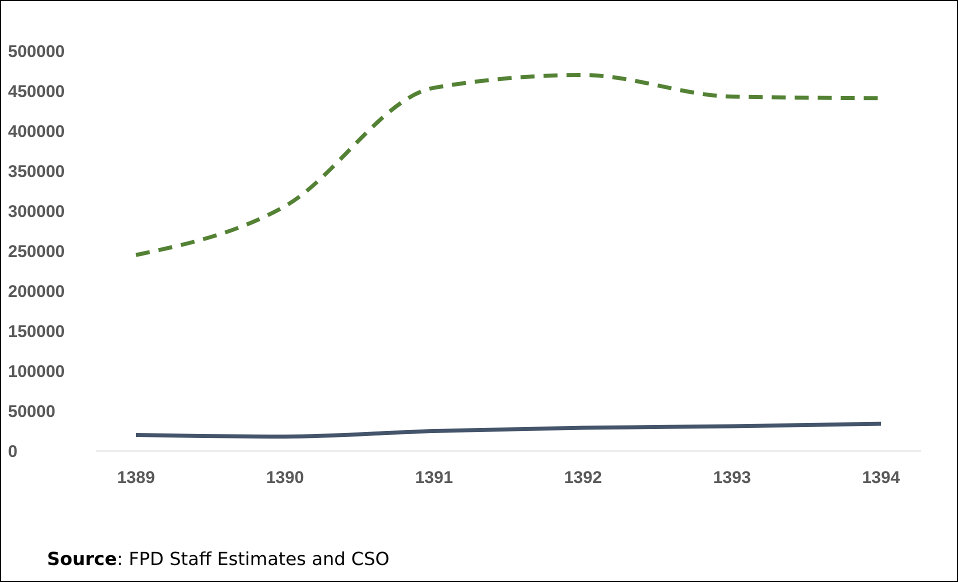 Image resolution: width=958 pixels, height=582 pixels. What do you see at coordinates (434, 478) in the screenshot?
I see `x-tick-label: 1391` at bounding box center [434, 478].